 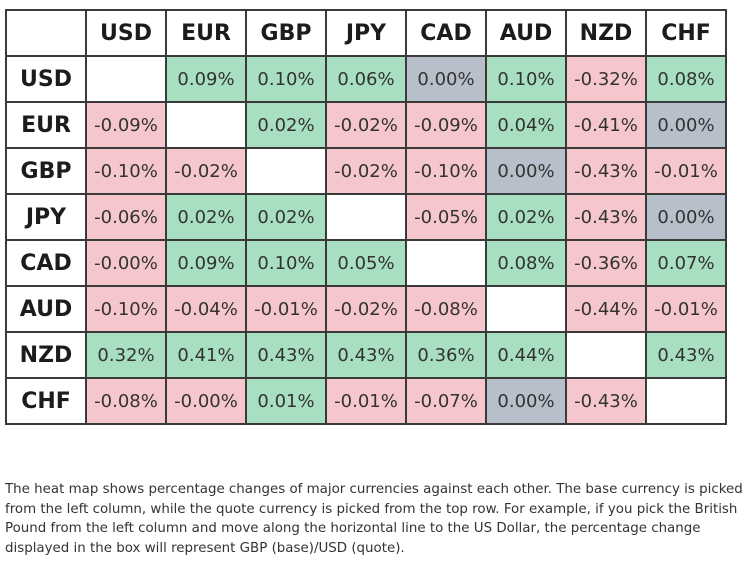 I want to click on heatmap-cell-nzd-chf: 0.43%, so click(x=686, y=355).